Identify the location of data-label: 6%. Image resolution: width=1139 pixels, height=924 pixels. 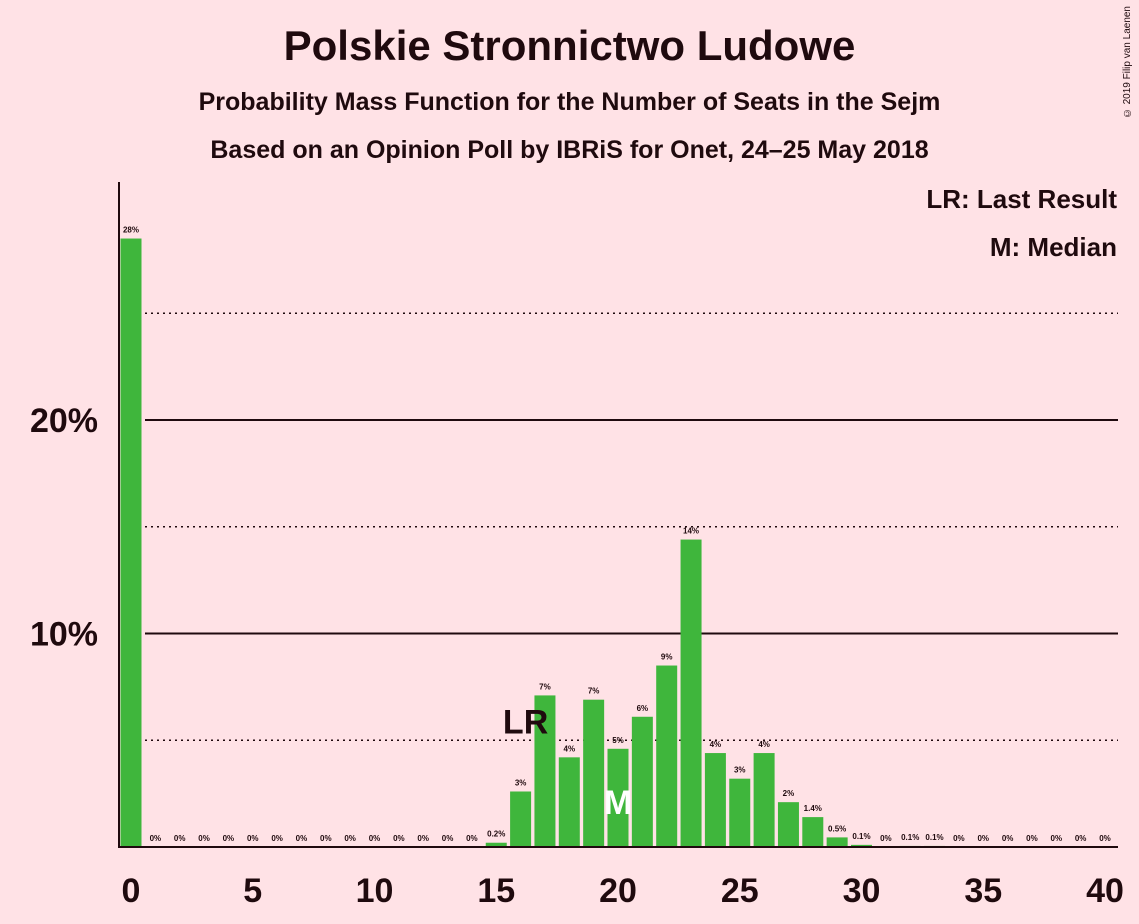
(643, 708).